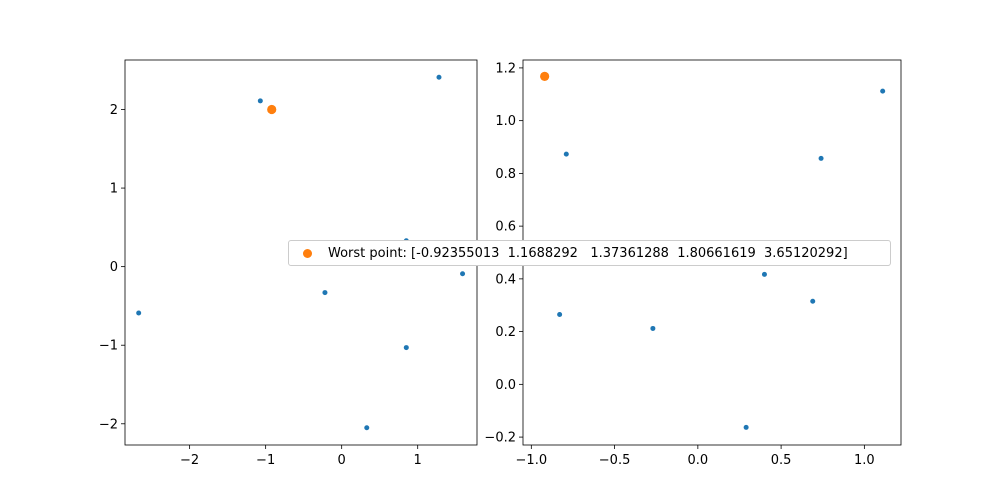  What do you see at coordinates (307, 253) in the screenshot?
I see `legend-marker-worst-point` at bounding box center [307, 253].